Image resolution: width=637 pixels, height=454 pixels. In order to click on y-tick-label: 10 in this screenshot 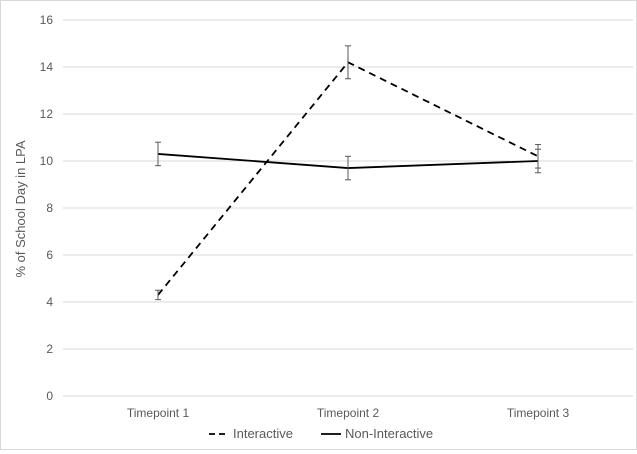, I will do `click(47, 161)`.